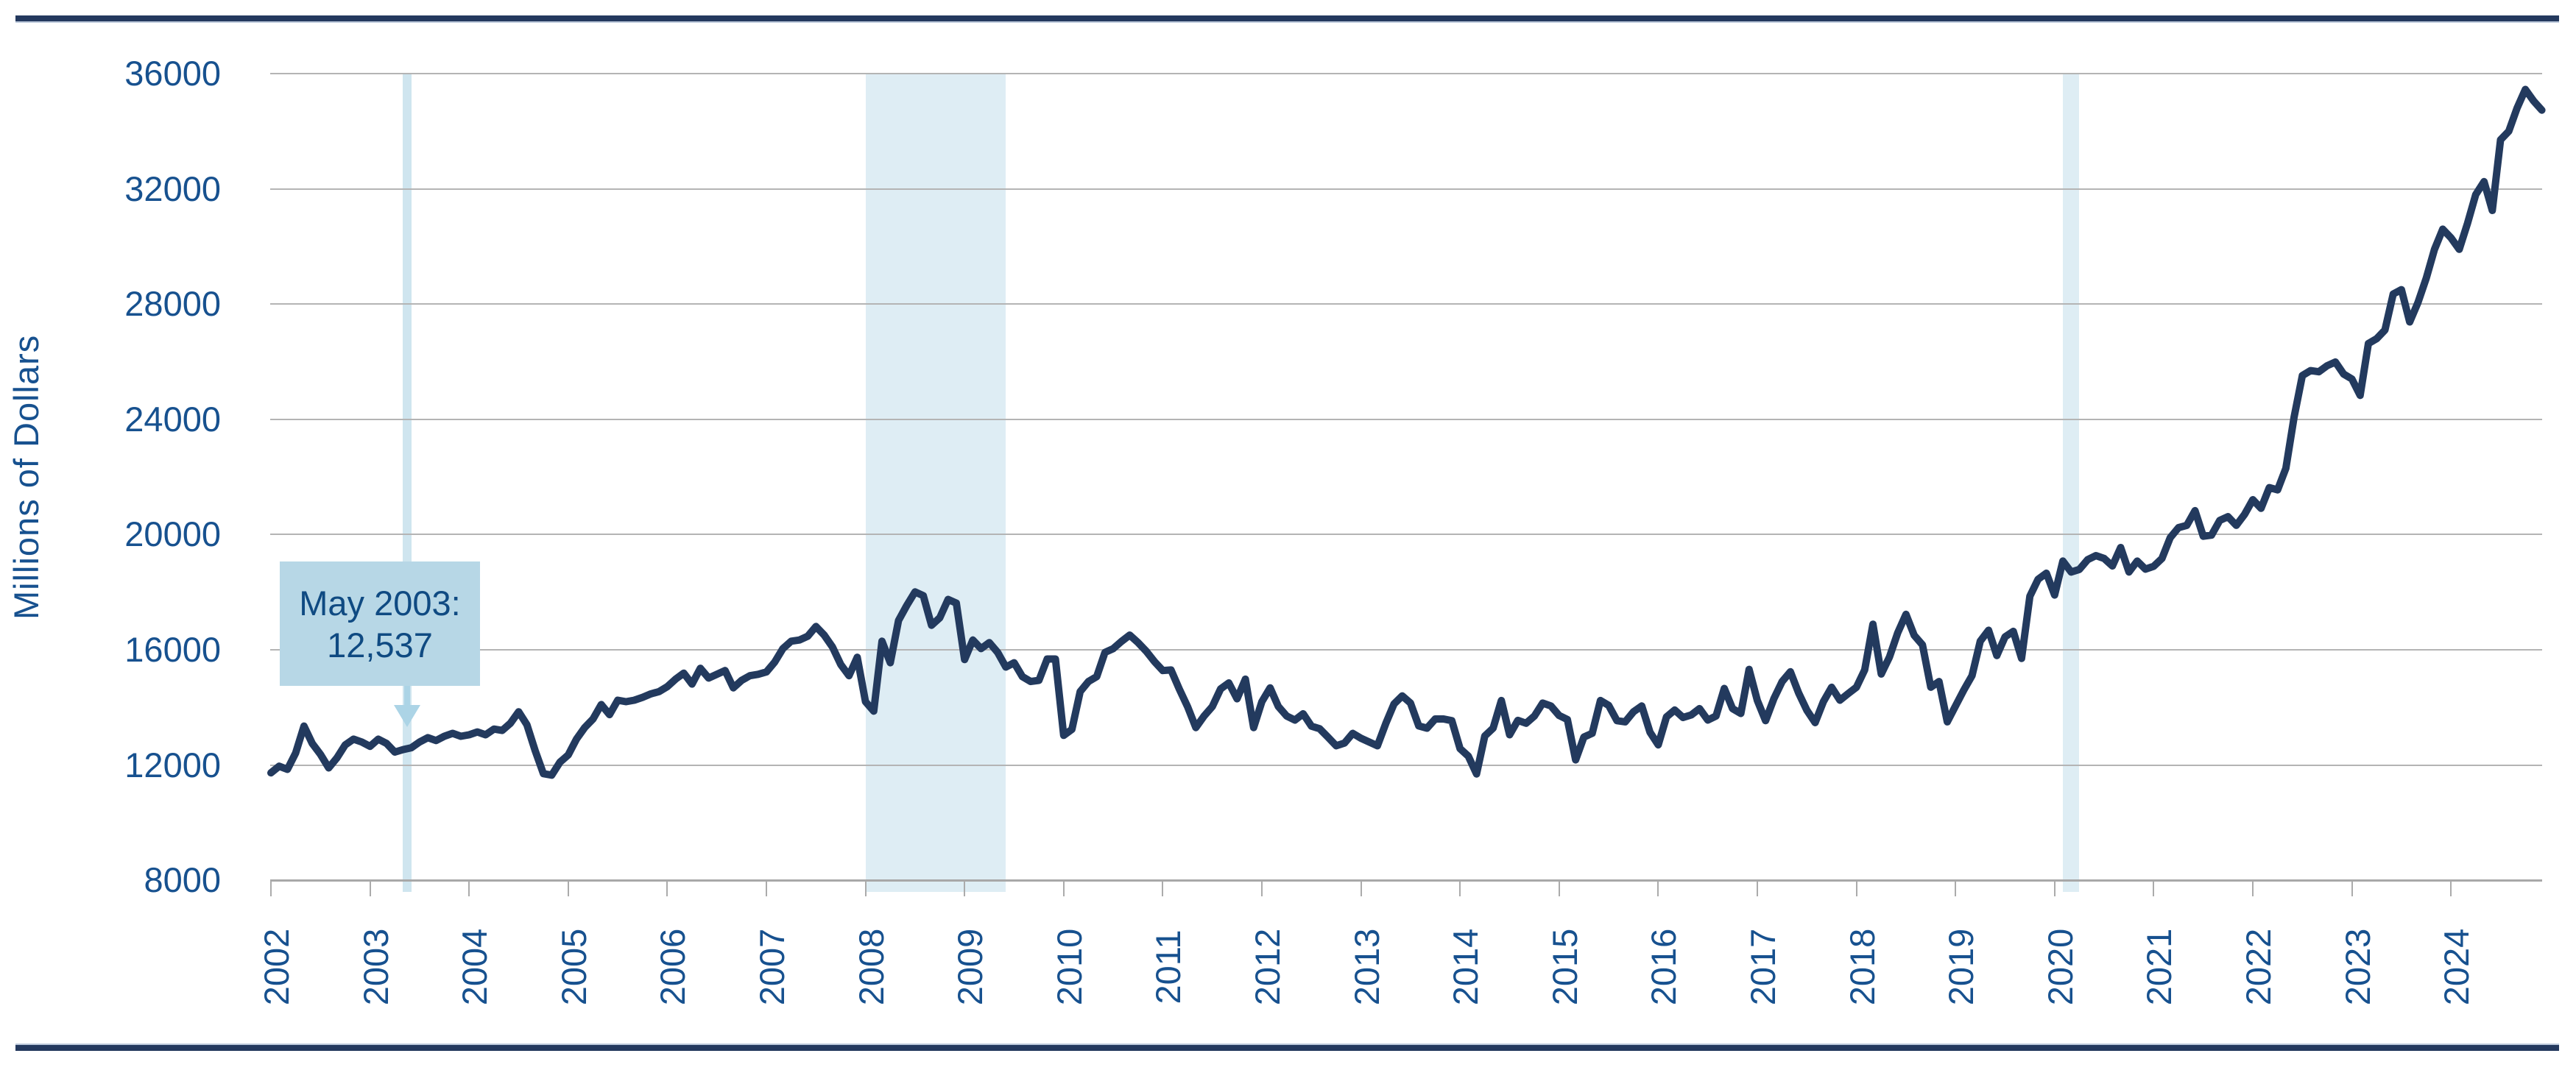 This screenshot has height=1070, width=2576. I want to click on x-tick-2010, so click(1063, 888).